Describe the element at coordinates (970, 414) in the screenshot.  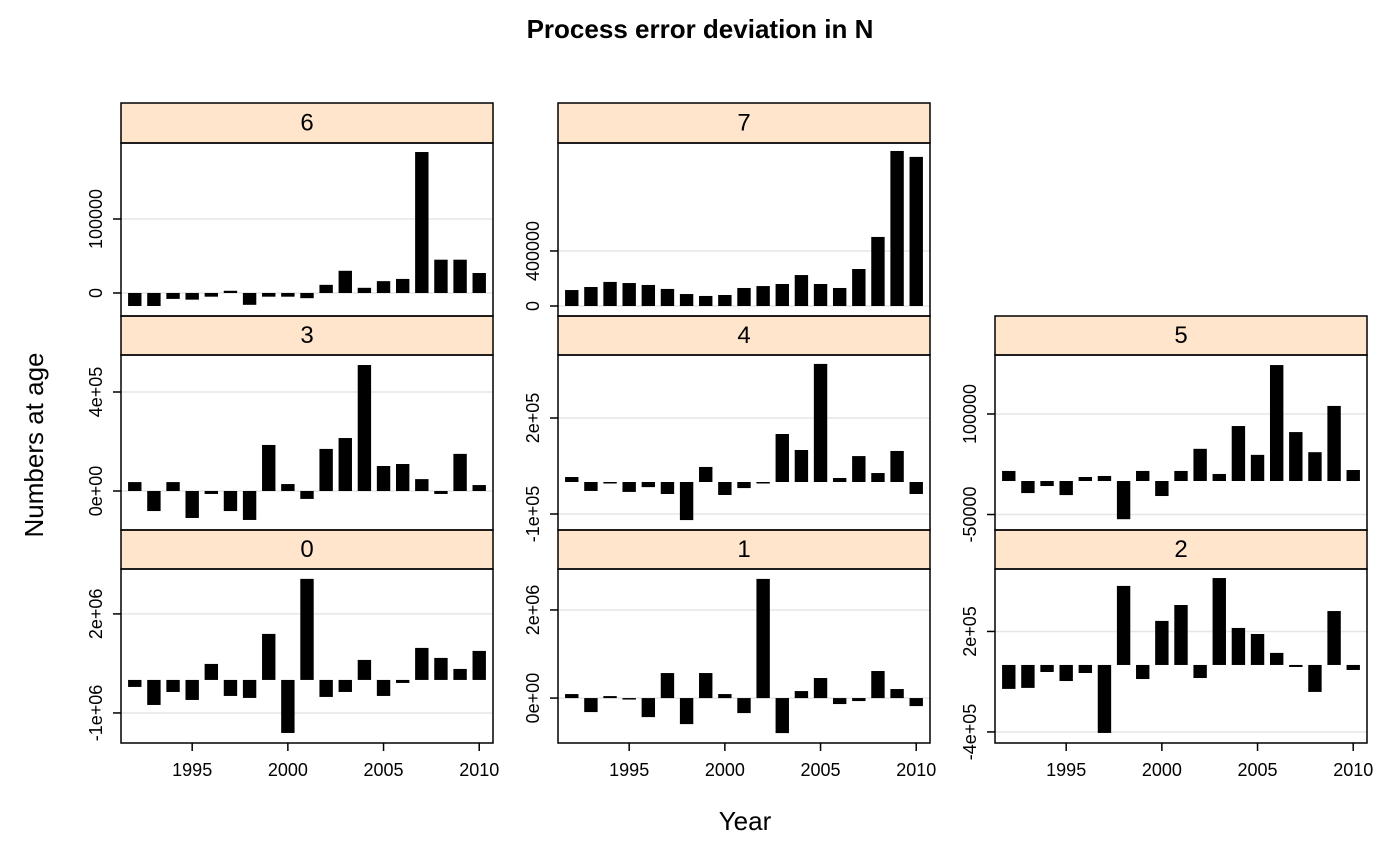
I see `y-tick-label: 100000` at that location.